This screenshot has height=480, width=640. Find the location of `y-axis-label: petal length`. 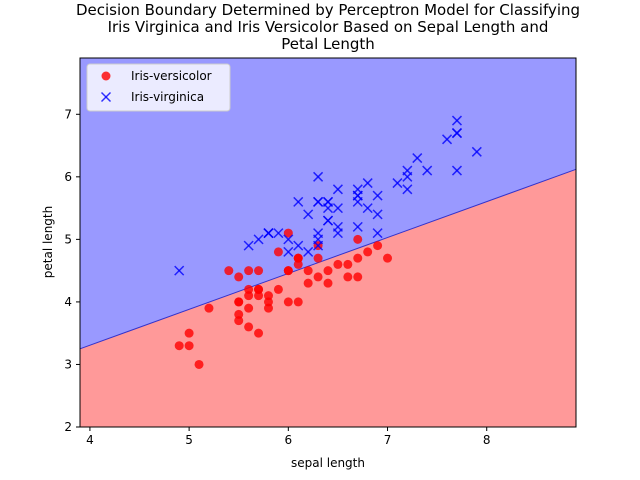

y-axis-label: petal length is located at coordinates (48, 242).